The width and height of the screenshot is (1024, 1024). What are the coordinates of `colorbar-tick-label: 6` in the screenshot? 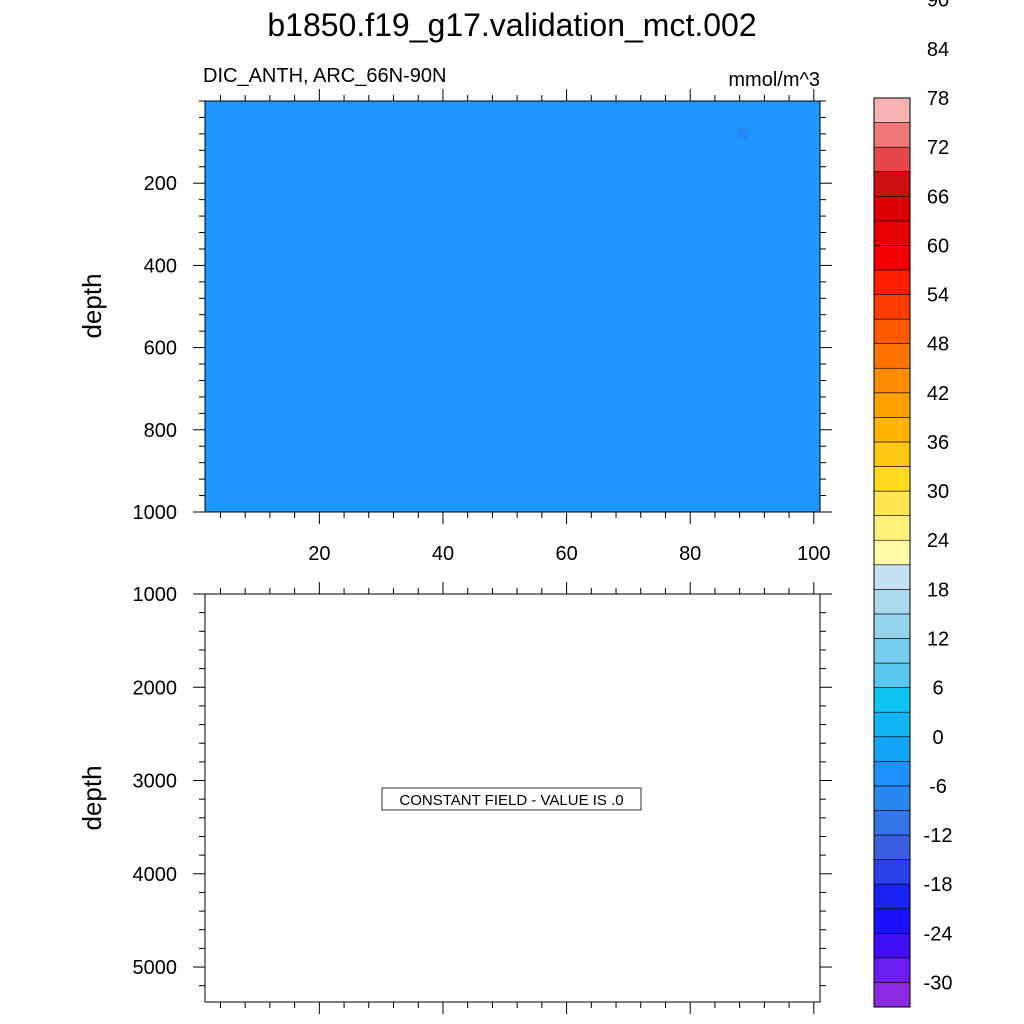 It's located at (937, 689).